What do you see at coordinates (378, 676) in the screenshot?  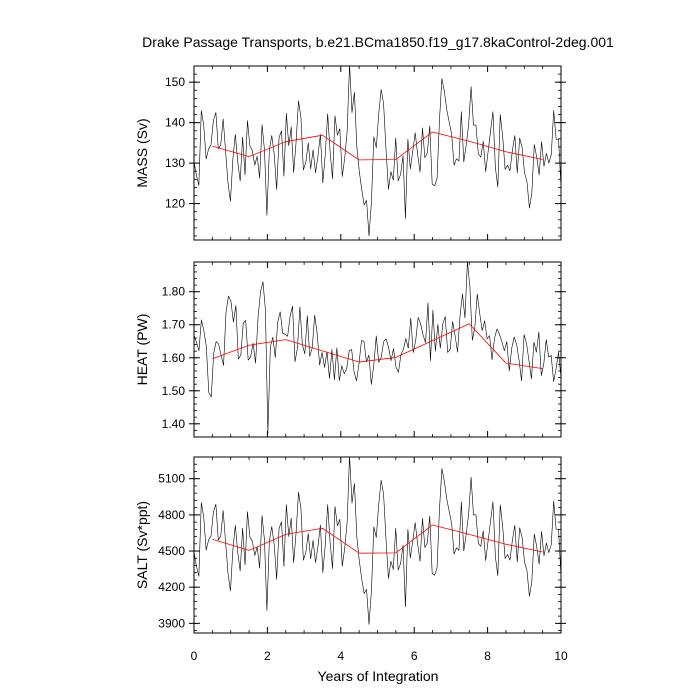 I see `x-axis-label: Years of Integration` at bounding box center [378, 676].